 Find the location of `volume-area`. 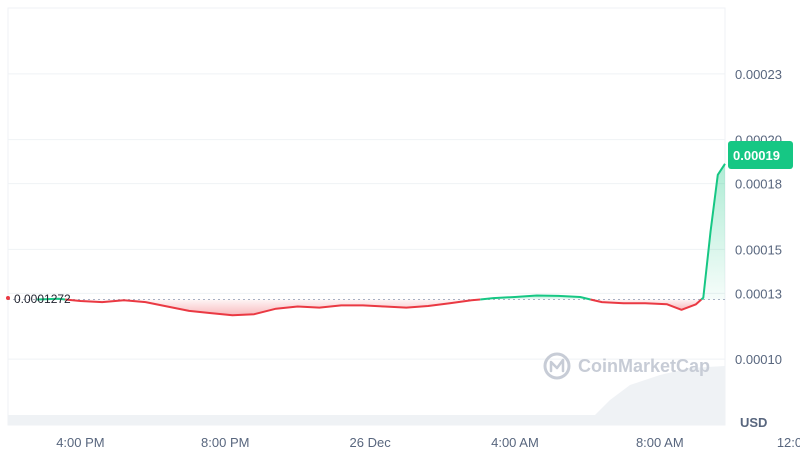

volume-area is located at coordinates (366, 395).